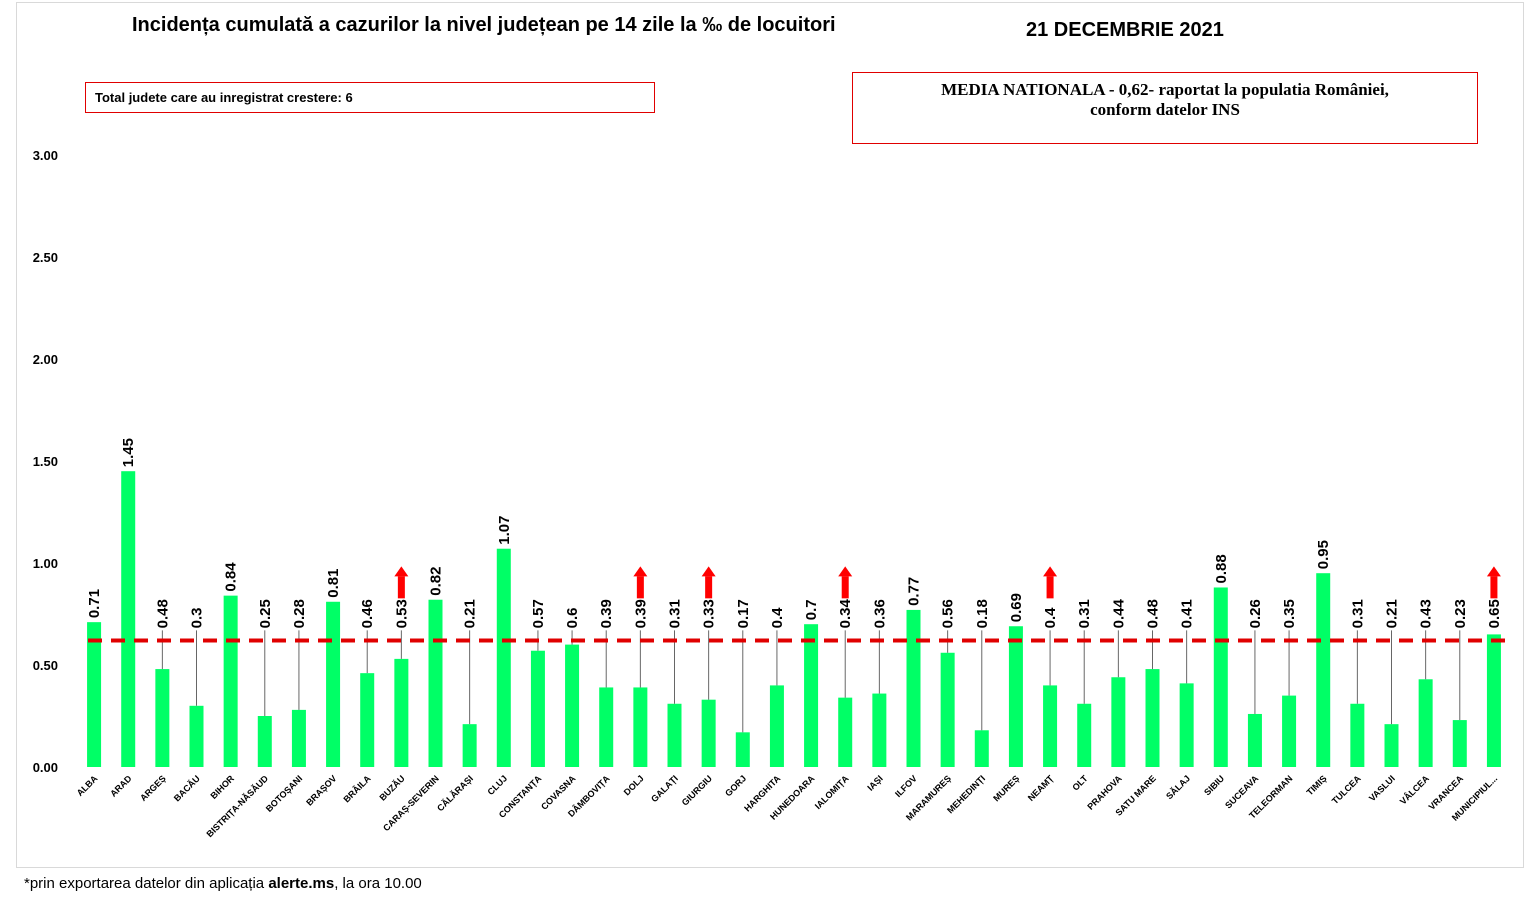 The width and height of the screenshot is (1528, 905). What do you see at coordinates (674, 735) in the screenshot?
I see `bar-galati` at bounding box center [674, 735].